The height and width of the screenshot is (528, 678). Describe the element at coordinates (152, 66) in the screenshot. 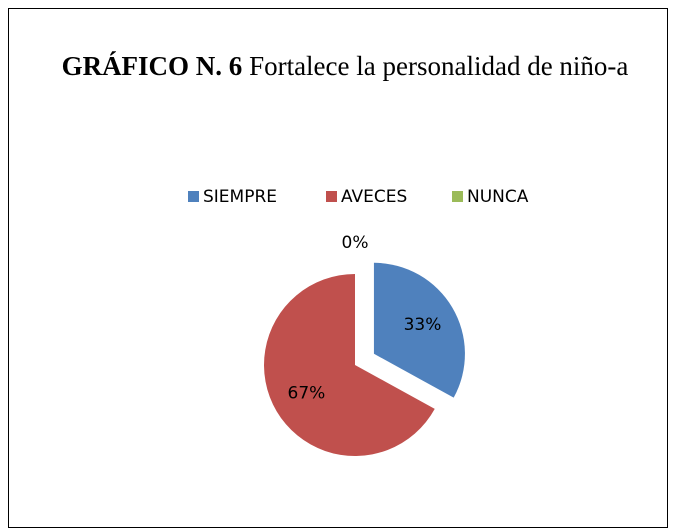

I see `title-number: GRÁFICO N. 6` at that location.